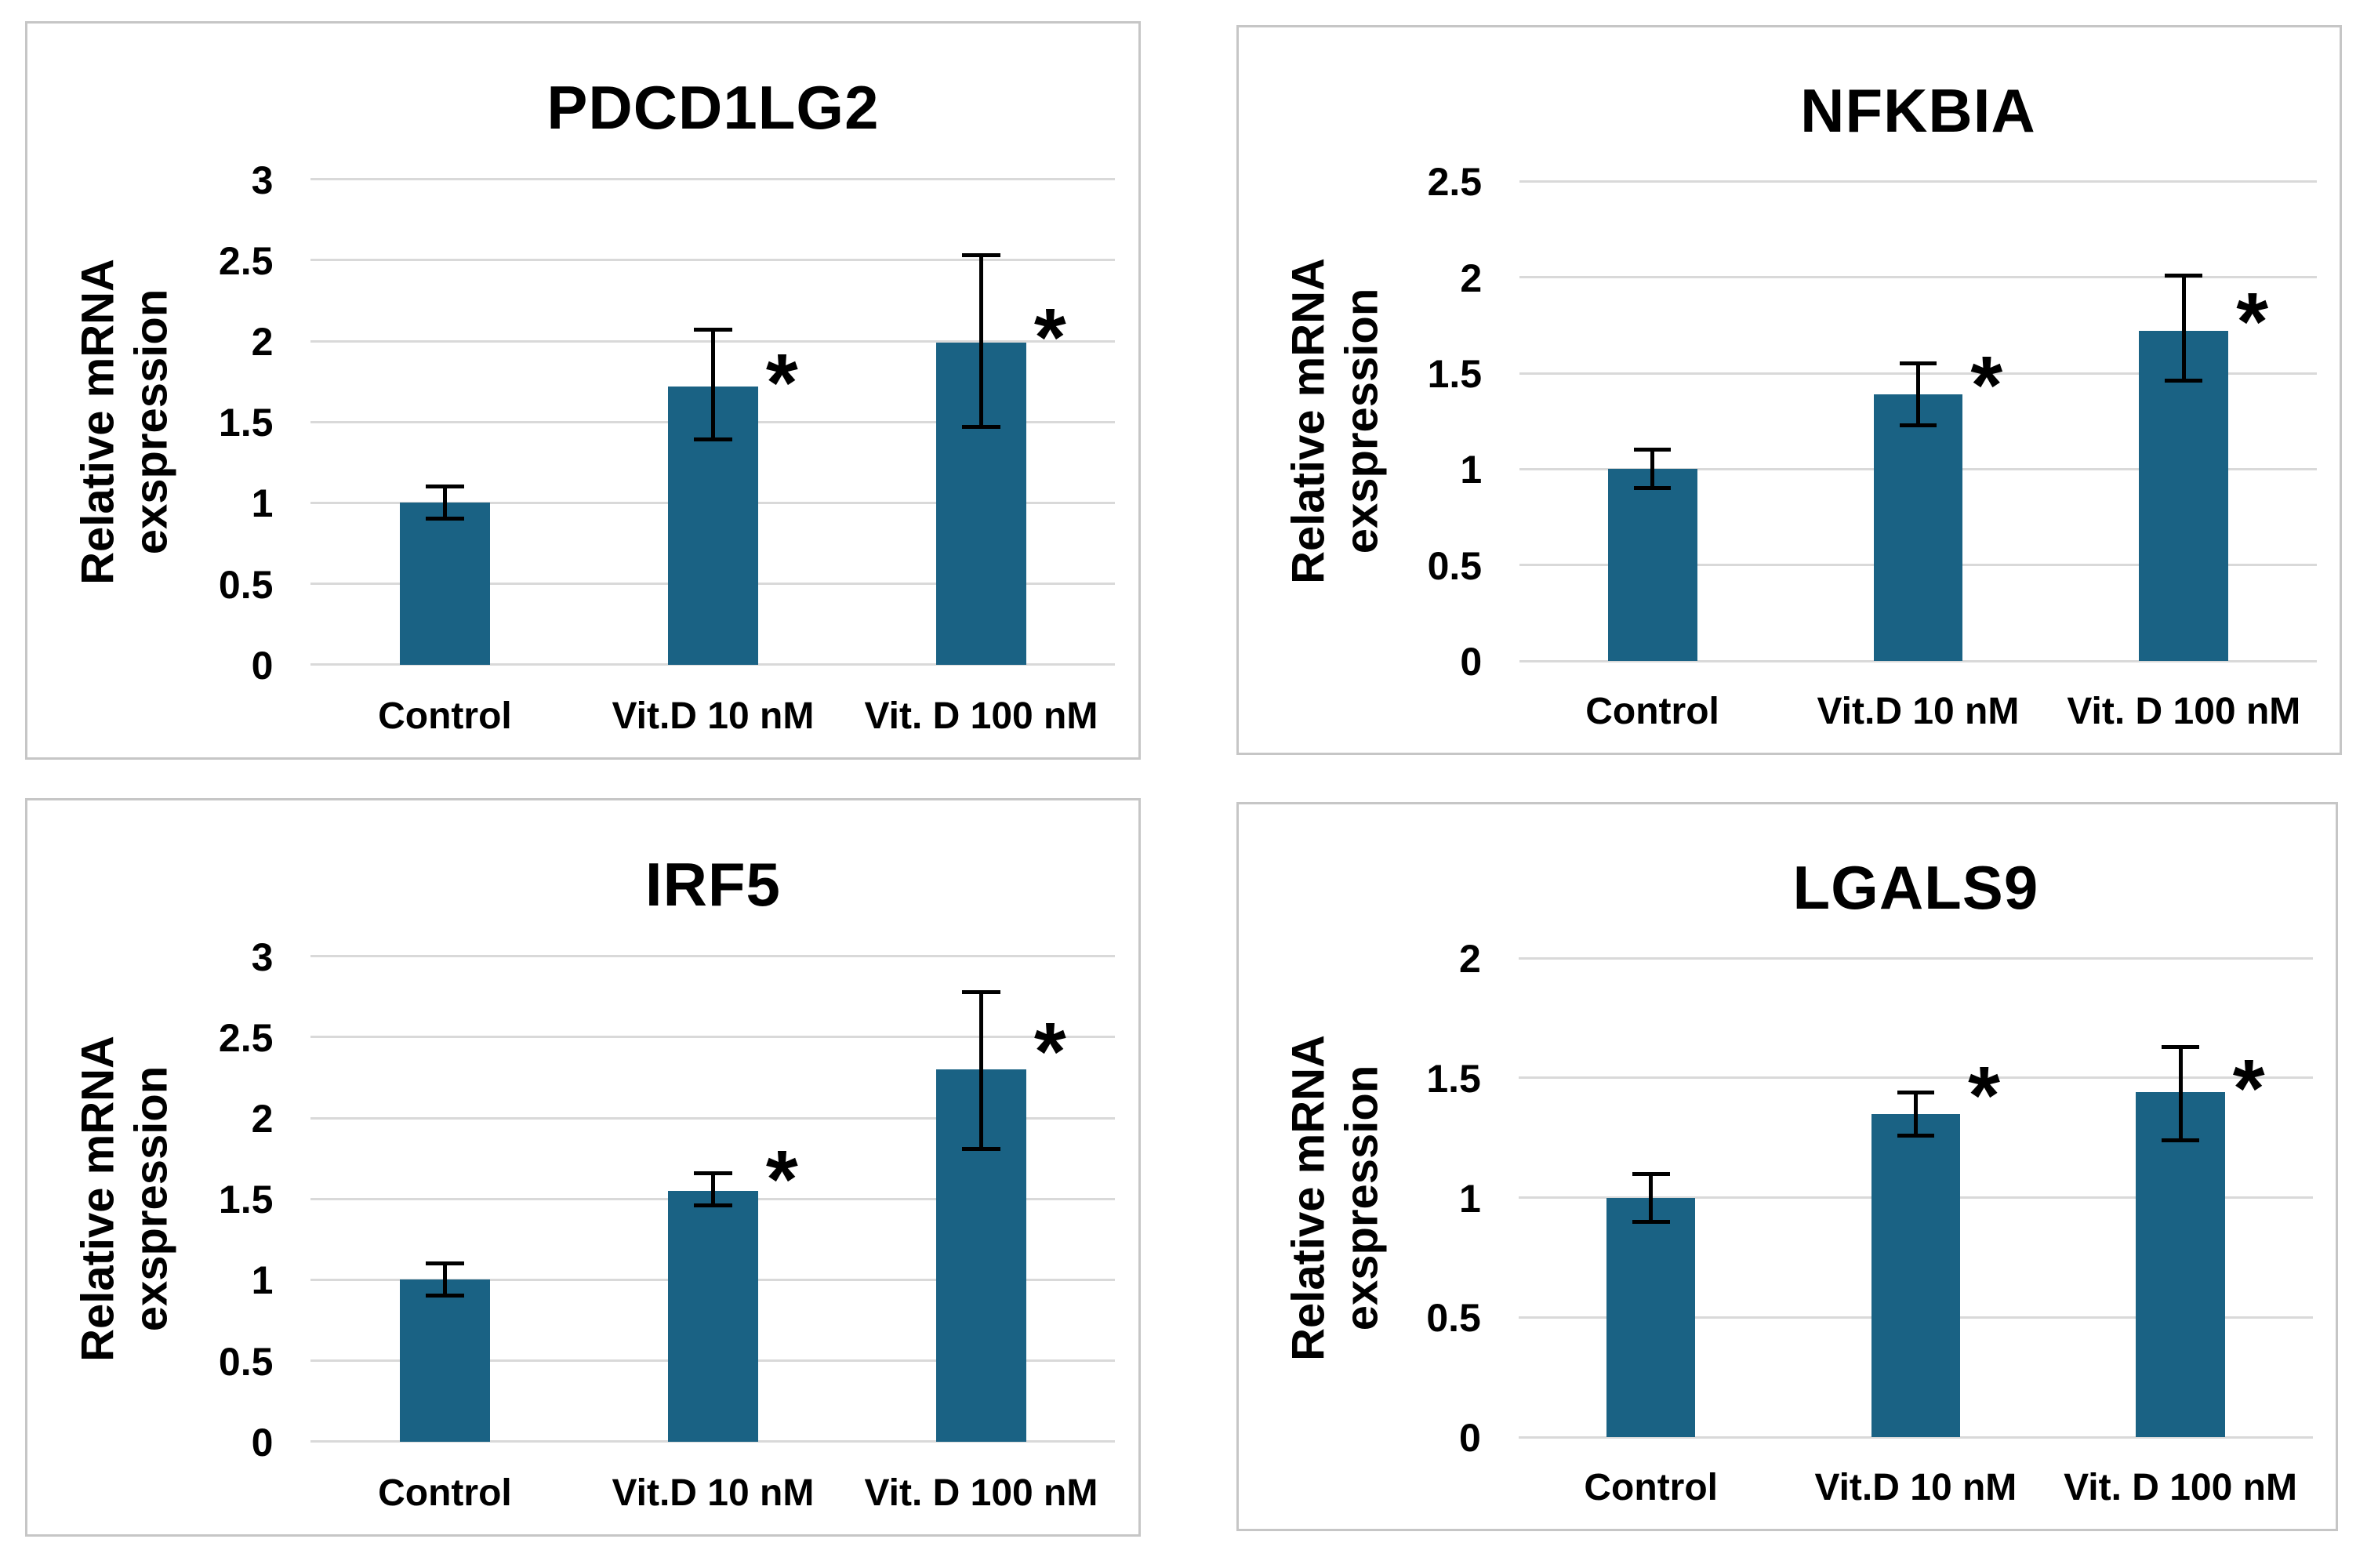 This screenshot has height=1568, width=2367. Describe the element at coordinates (1363, 422) in the screenshot. I see `y-axis-title-line2: exspression` at that location.